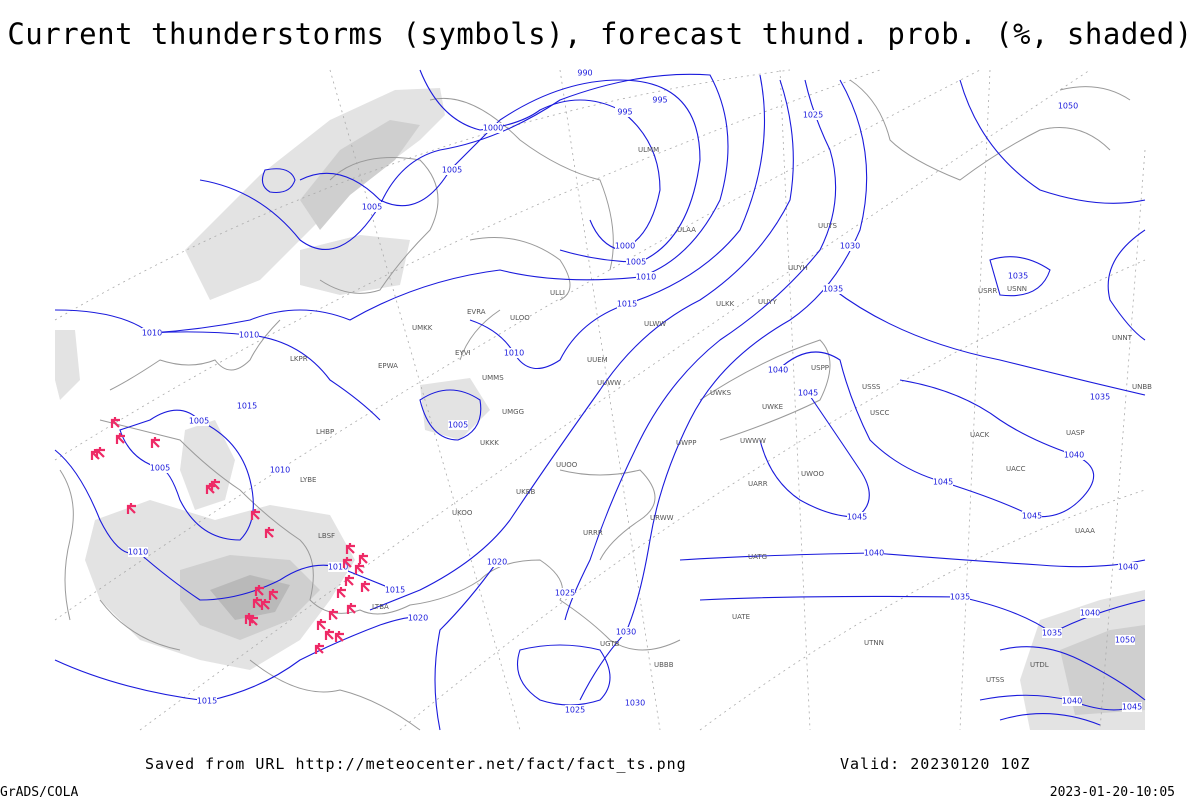 The height and width of the screenshot is (800, 1200). What do you see at coordinates (489, 443) in the screenshot?
I see `station-label: UKKK` at bounding box center [489, 443].